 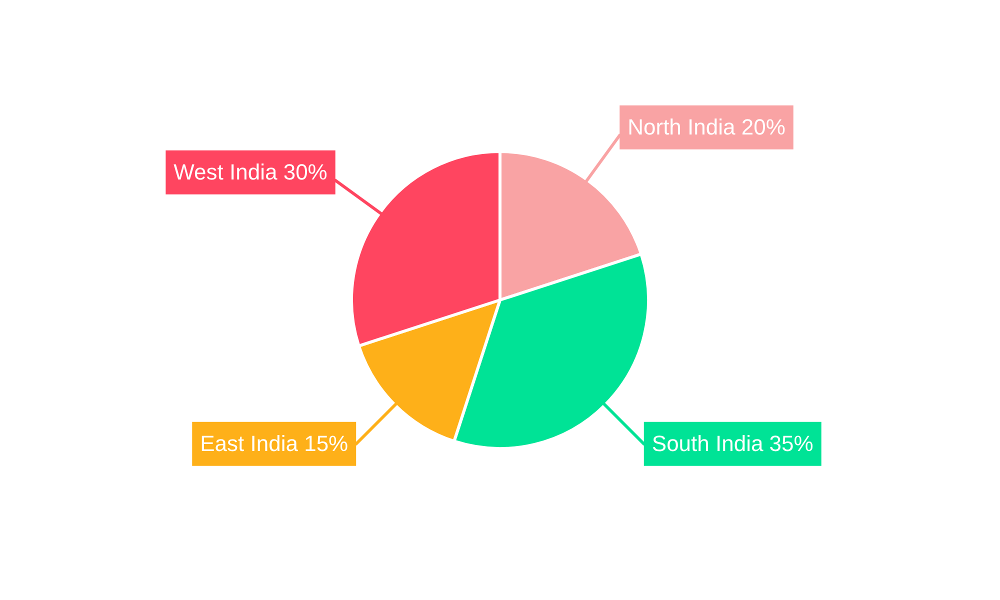 What do you see at coordinates (274, 443) in the screenshot?
I see `slice-label: East India 15%` at bounding box center [274, 443].